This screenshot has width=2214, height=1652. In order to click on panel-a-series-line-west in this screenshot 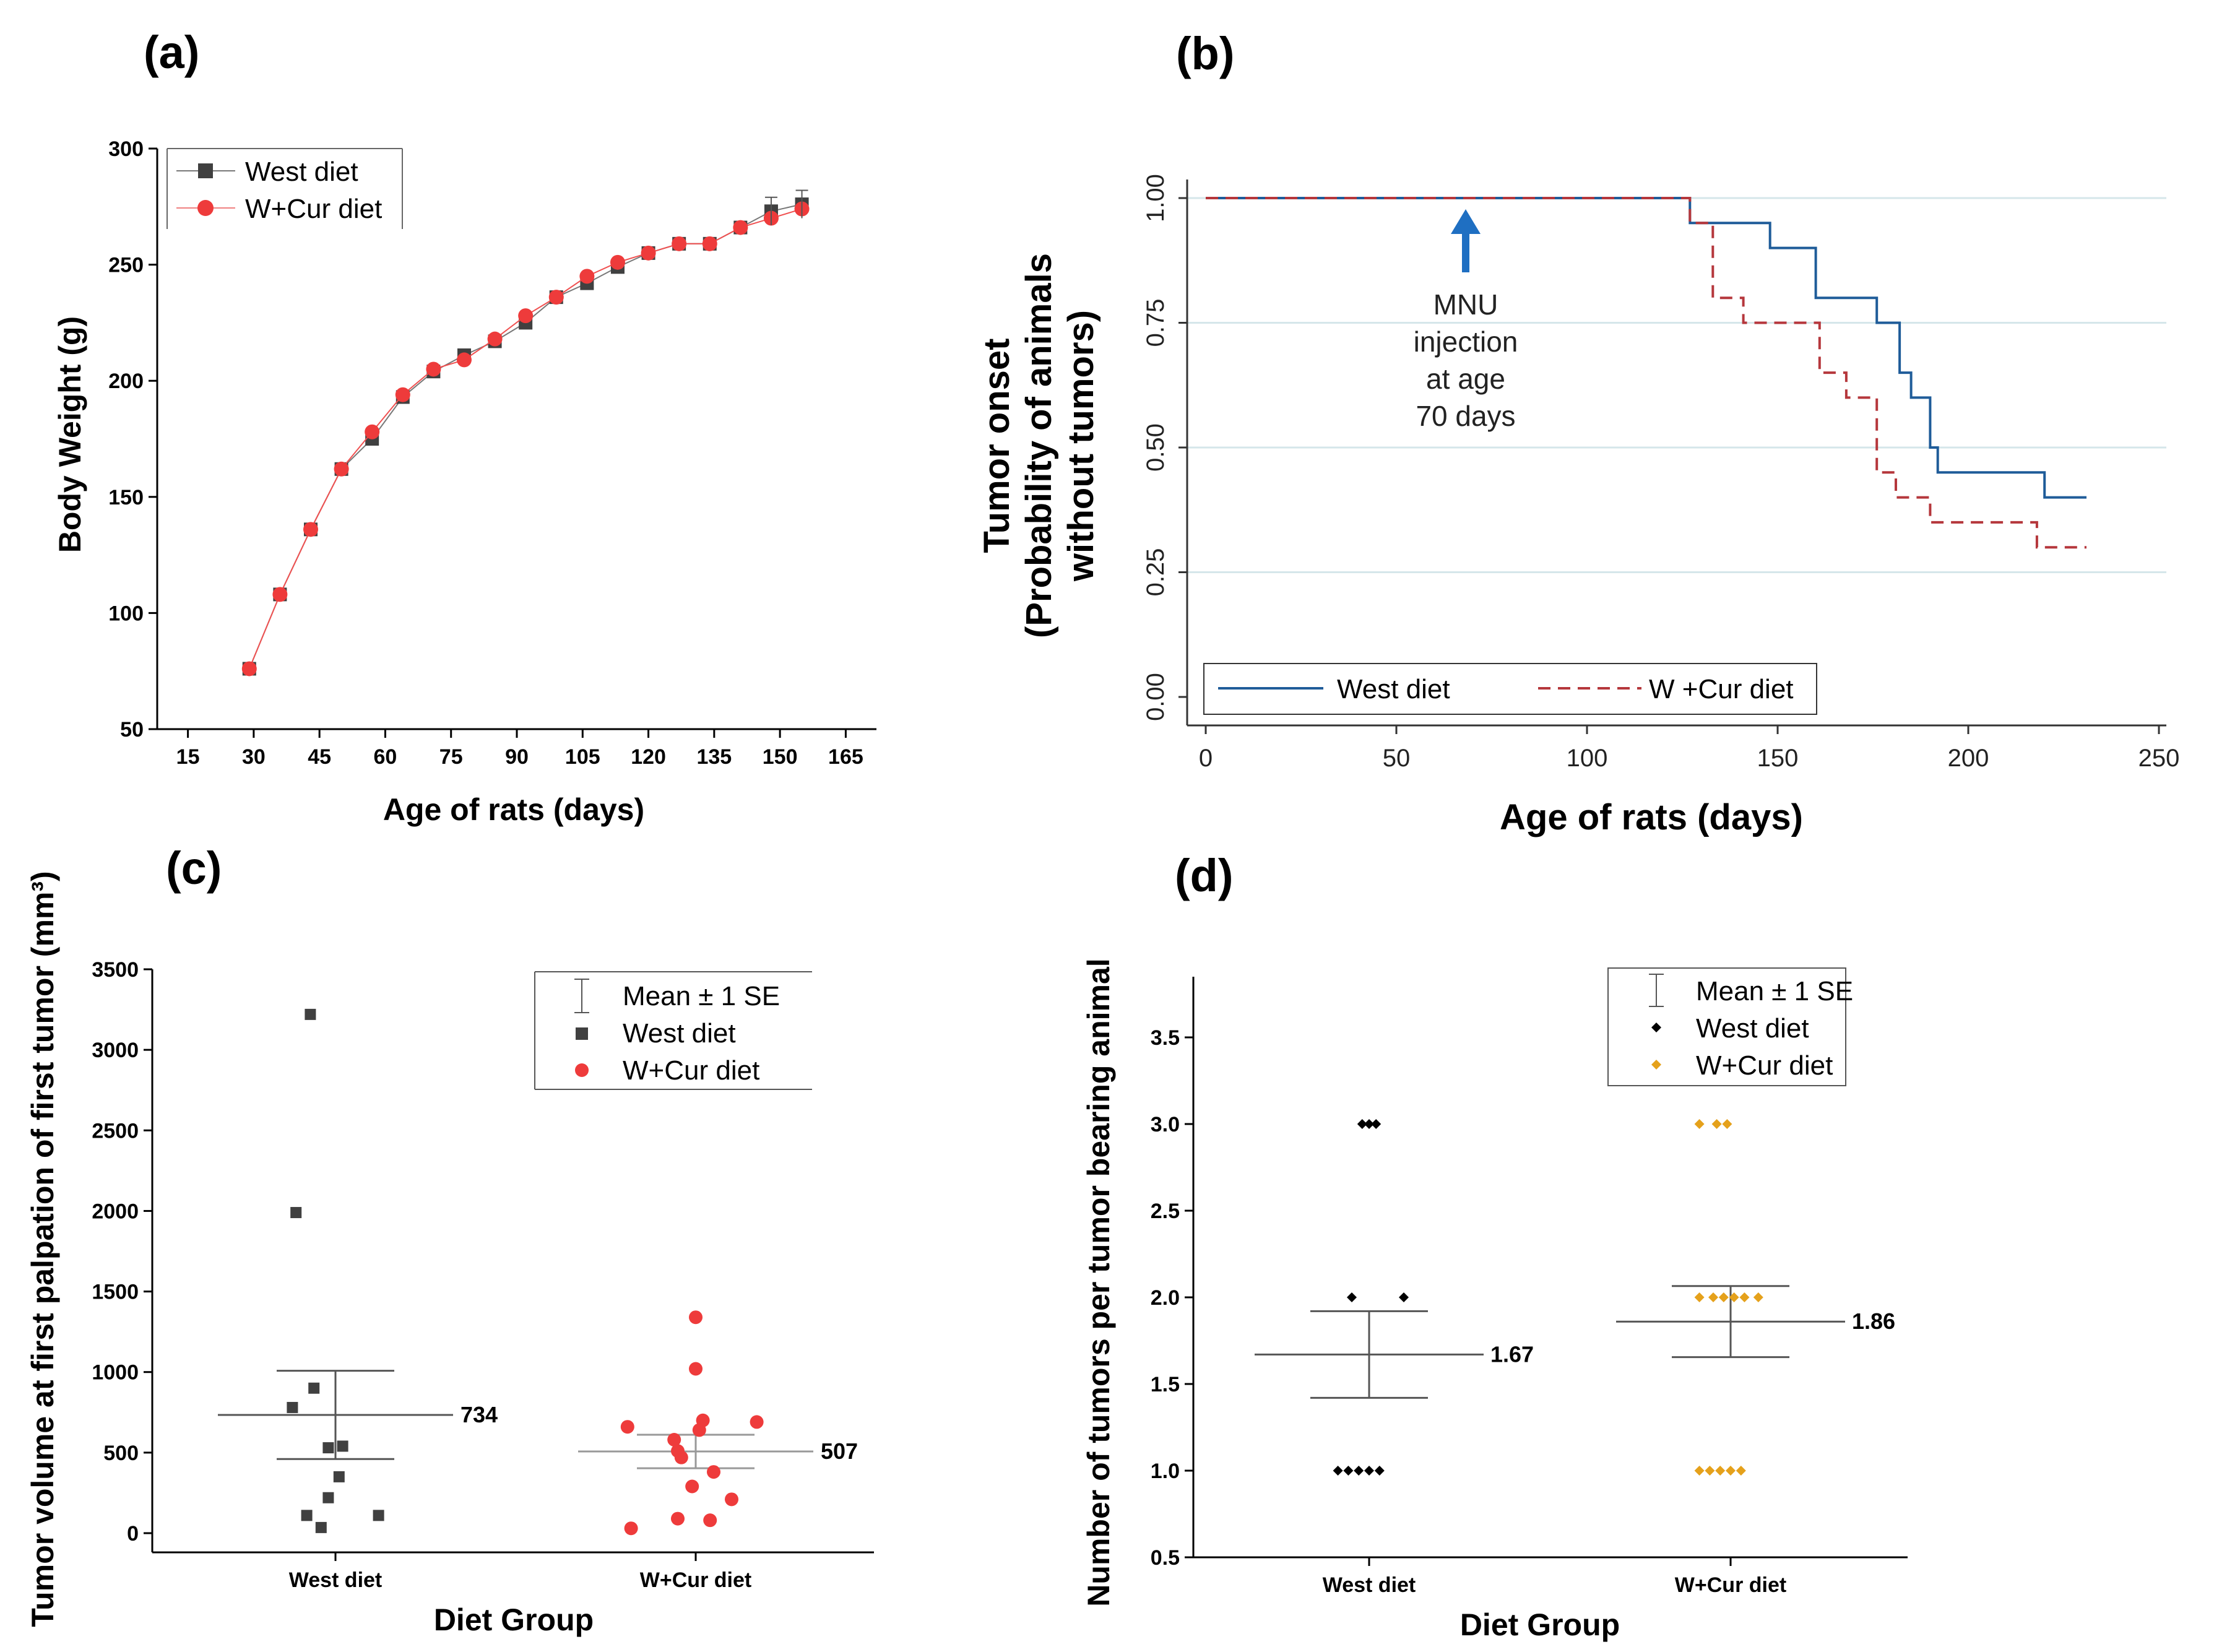, I will do `click(525, 437)`.